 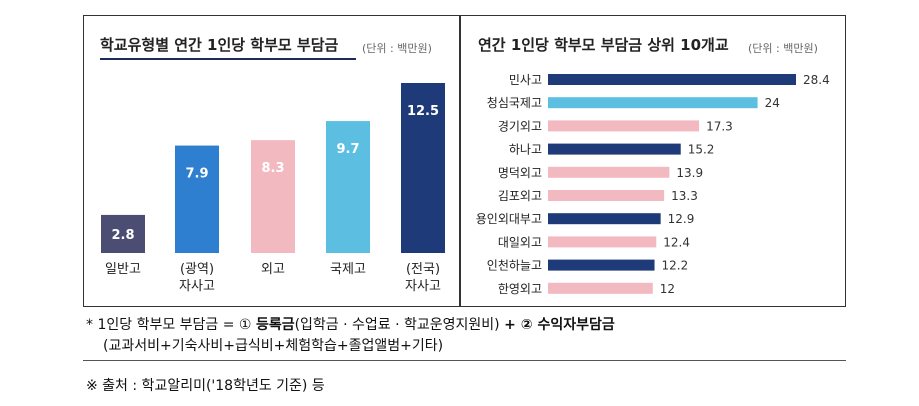 What do you see at coordinates (423, 111) in the screenshot?
I see `data-label: 12.5` at bounding box center [423, 111].